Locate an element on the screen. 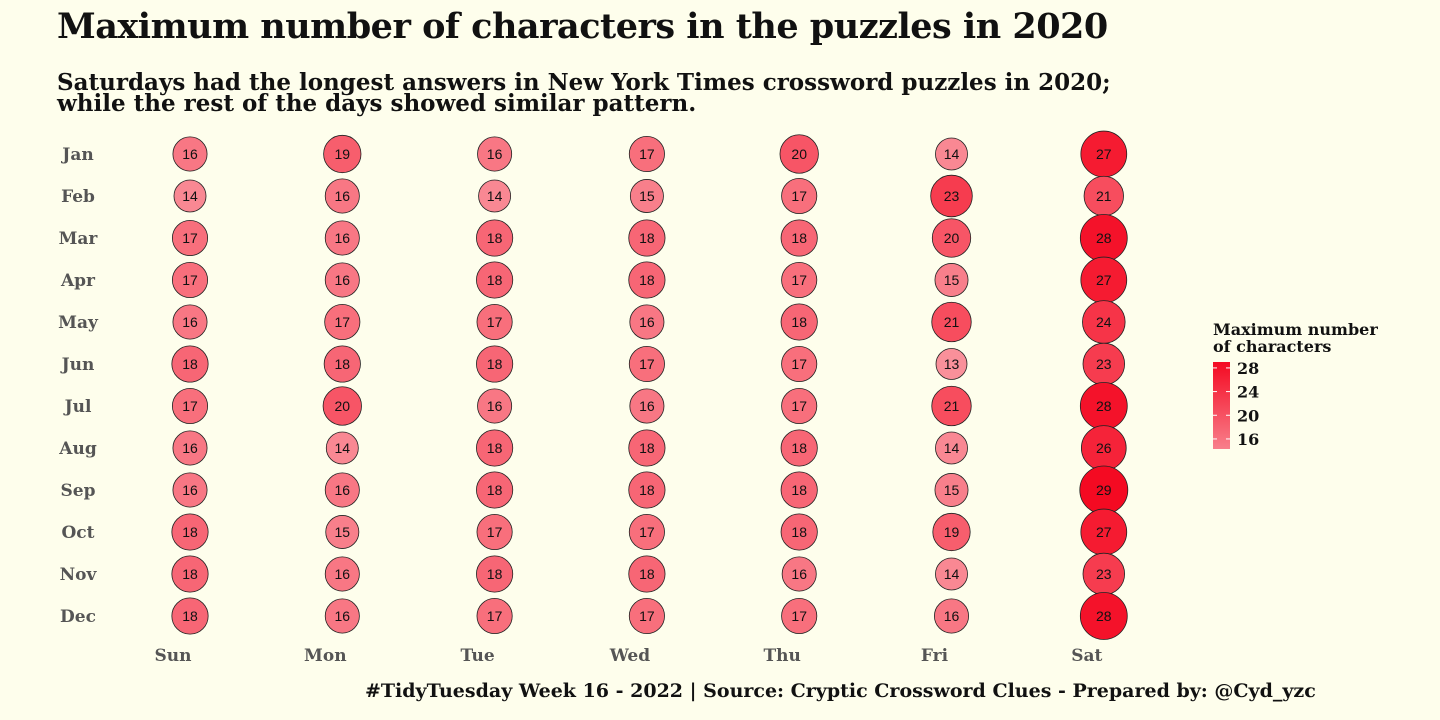 This screenshot has height=720, width=1440. bubble-nov-wed: 18 is located at coordinates (647, 574).